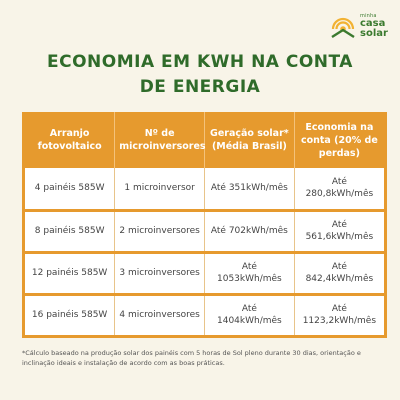 The height and width of the screenshot is (400, 400). What do you see at coordinates (70, 274) in the screenshot?
I see `cell-arranjo: 12 painéis 585W` at bounding box center [70, 274].